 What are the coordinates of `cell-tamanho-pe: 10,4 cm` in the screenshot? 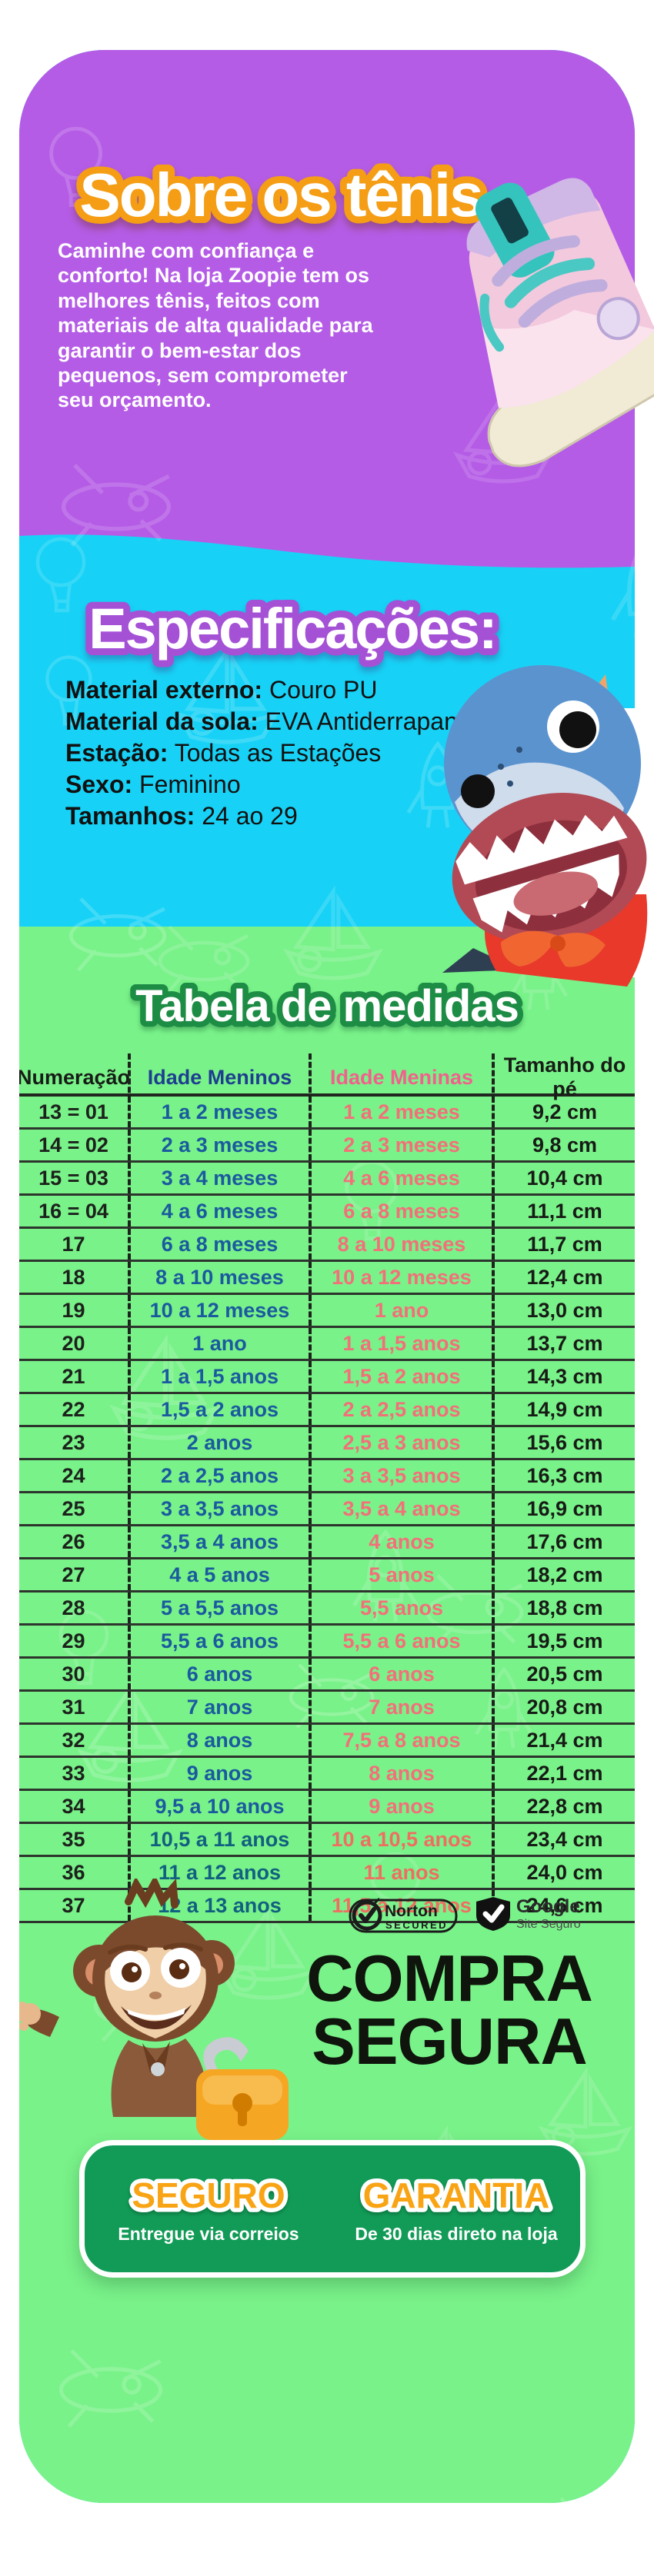 It's located at (563, 1178).